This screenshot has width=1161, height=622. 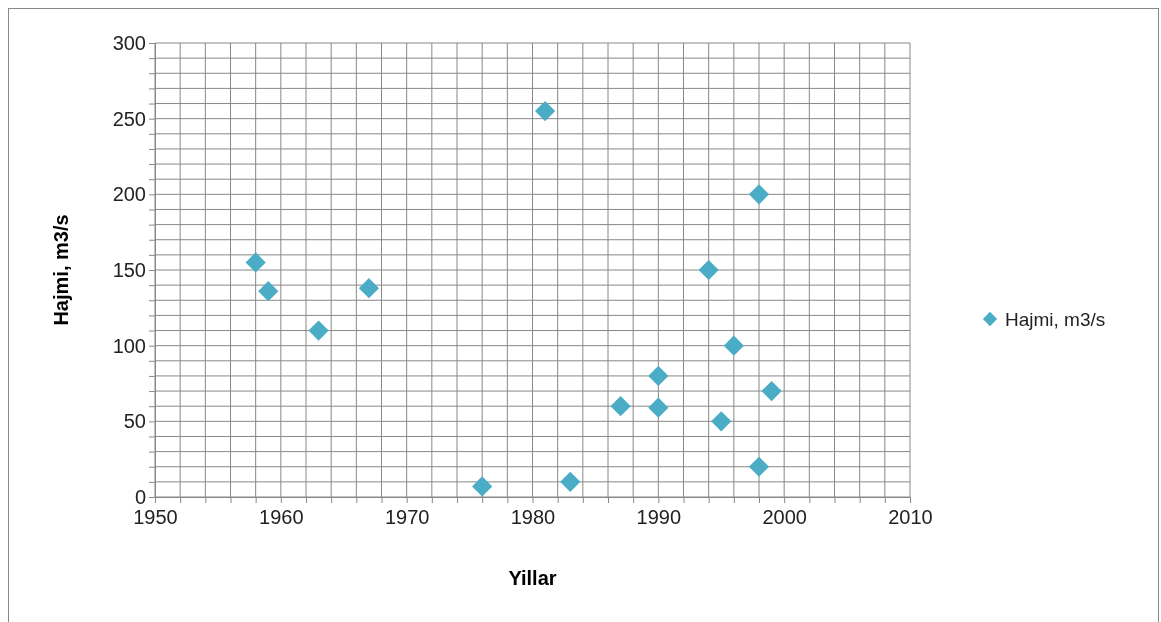 I want to click on x-tick-label: 1950, so click(x=155, y=517).